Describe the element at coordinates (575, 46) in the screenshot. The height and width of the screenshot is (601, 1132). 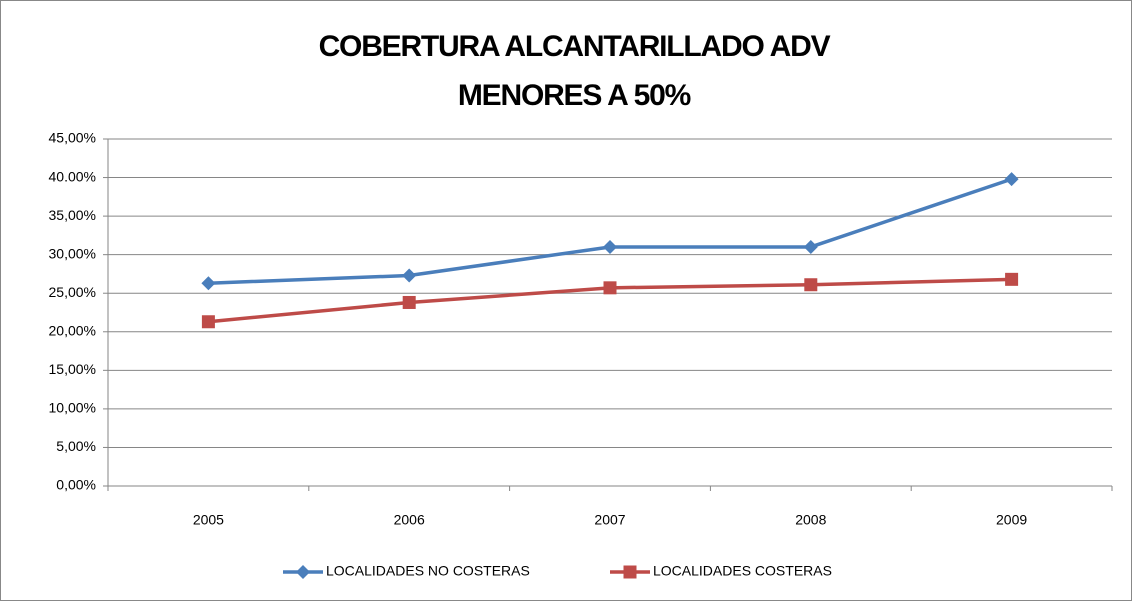
I see `chart-title: COBERTURA ALCANTARILLADO ADV` at that location.